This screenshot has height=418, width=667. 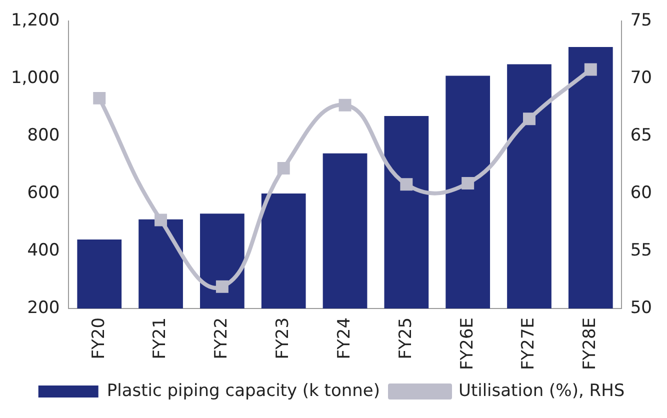 I want to click on y2-tick-label: 50, so click(x=641, y=308).